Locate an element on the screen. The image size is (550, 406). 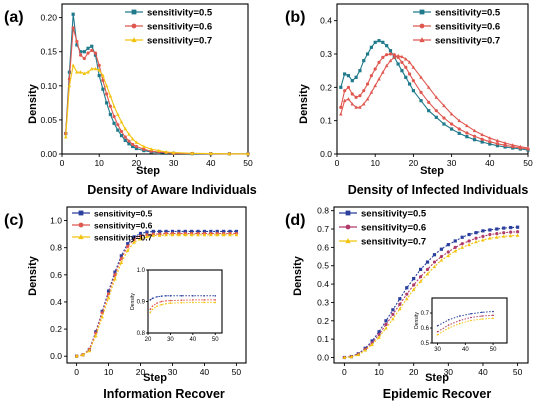
inset-y-tick-label: 0.5 is located at coordinates (425, 344).